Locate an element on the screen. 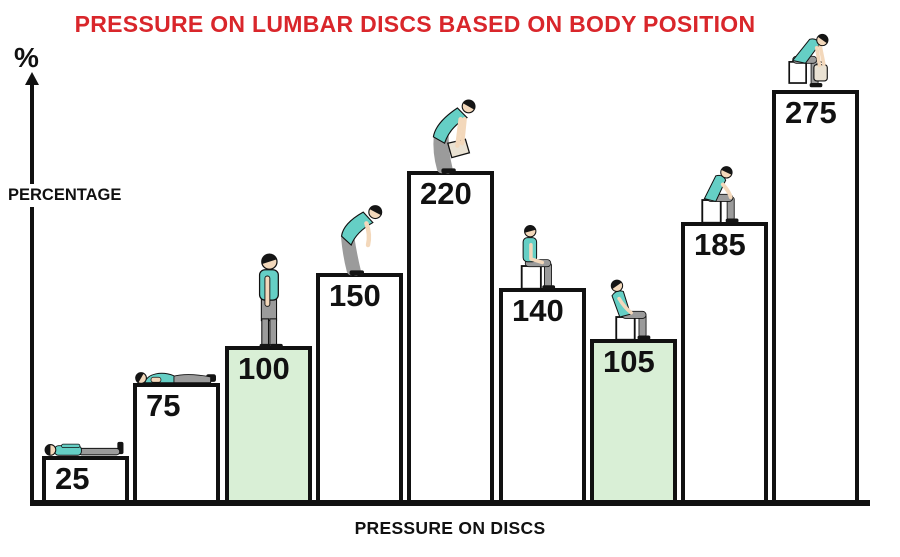  bar-sitting-forward: 185 is located at coordinates (724, 363).